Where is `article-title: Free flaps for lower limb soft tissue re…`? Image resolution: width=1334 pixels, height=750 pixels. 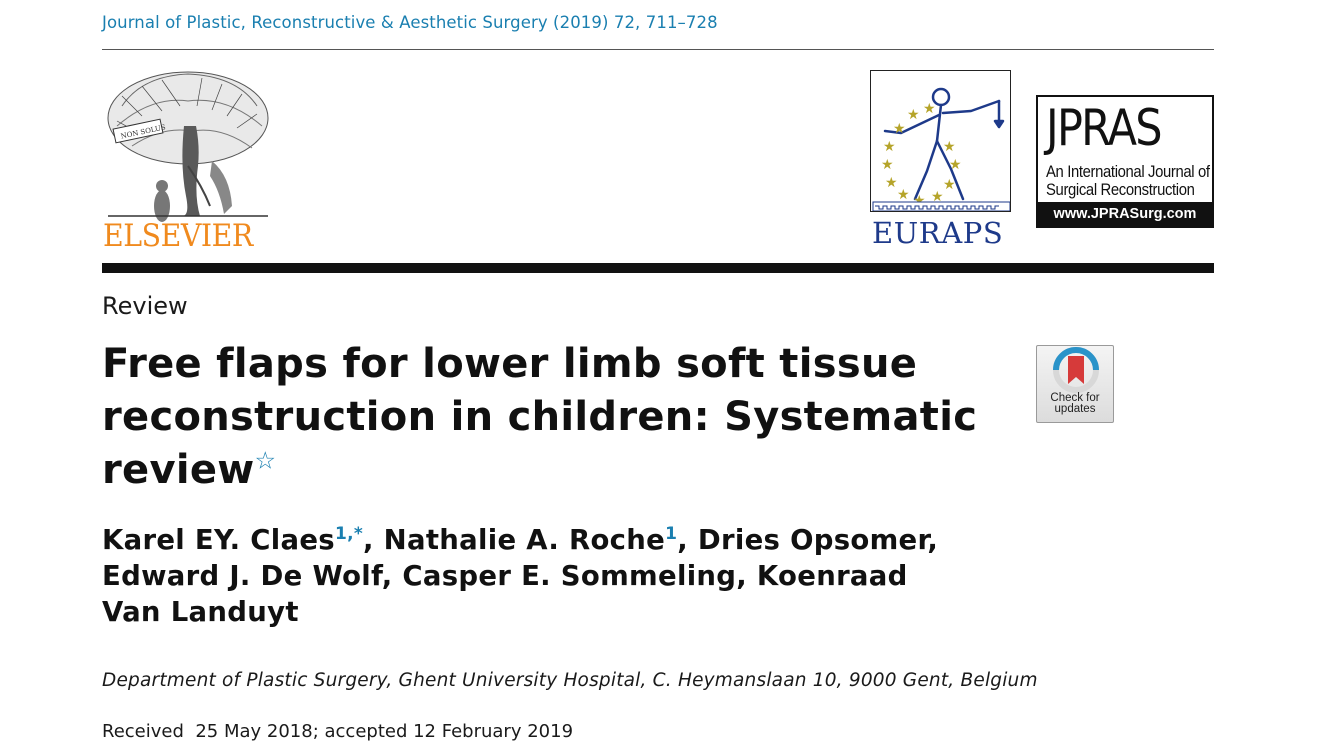
article-title: Free flaps for lower limb soft tissue re… is located at coordinates (552, 417).